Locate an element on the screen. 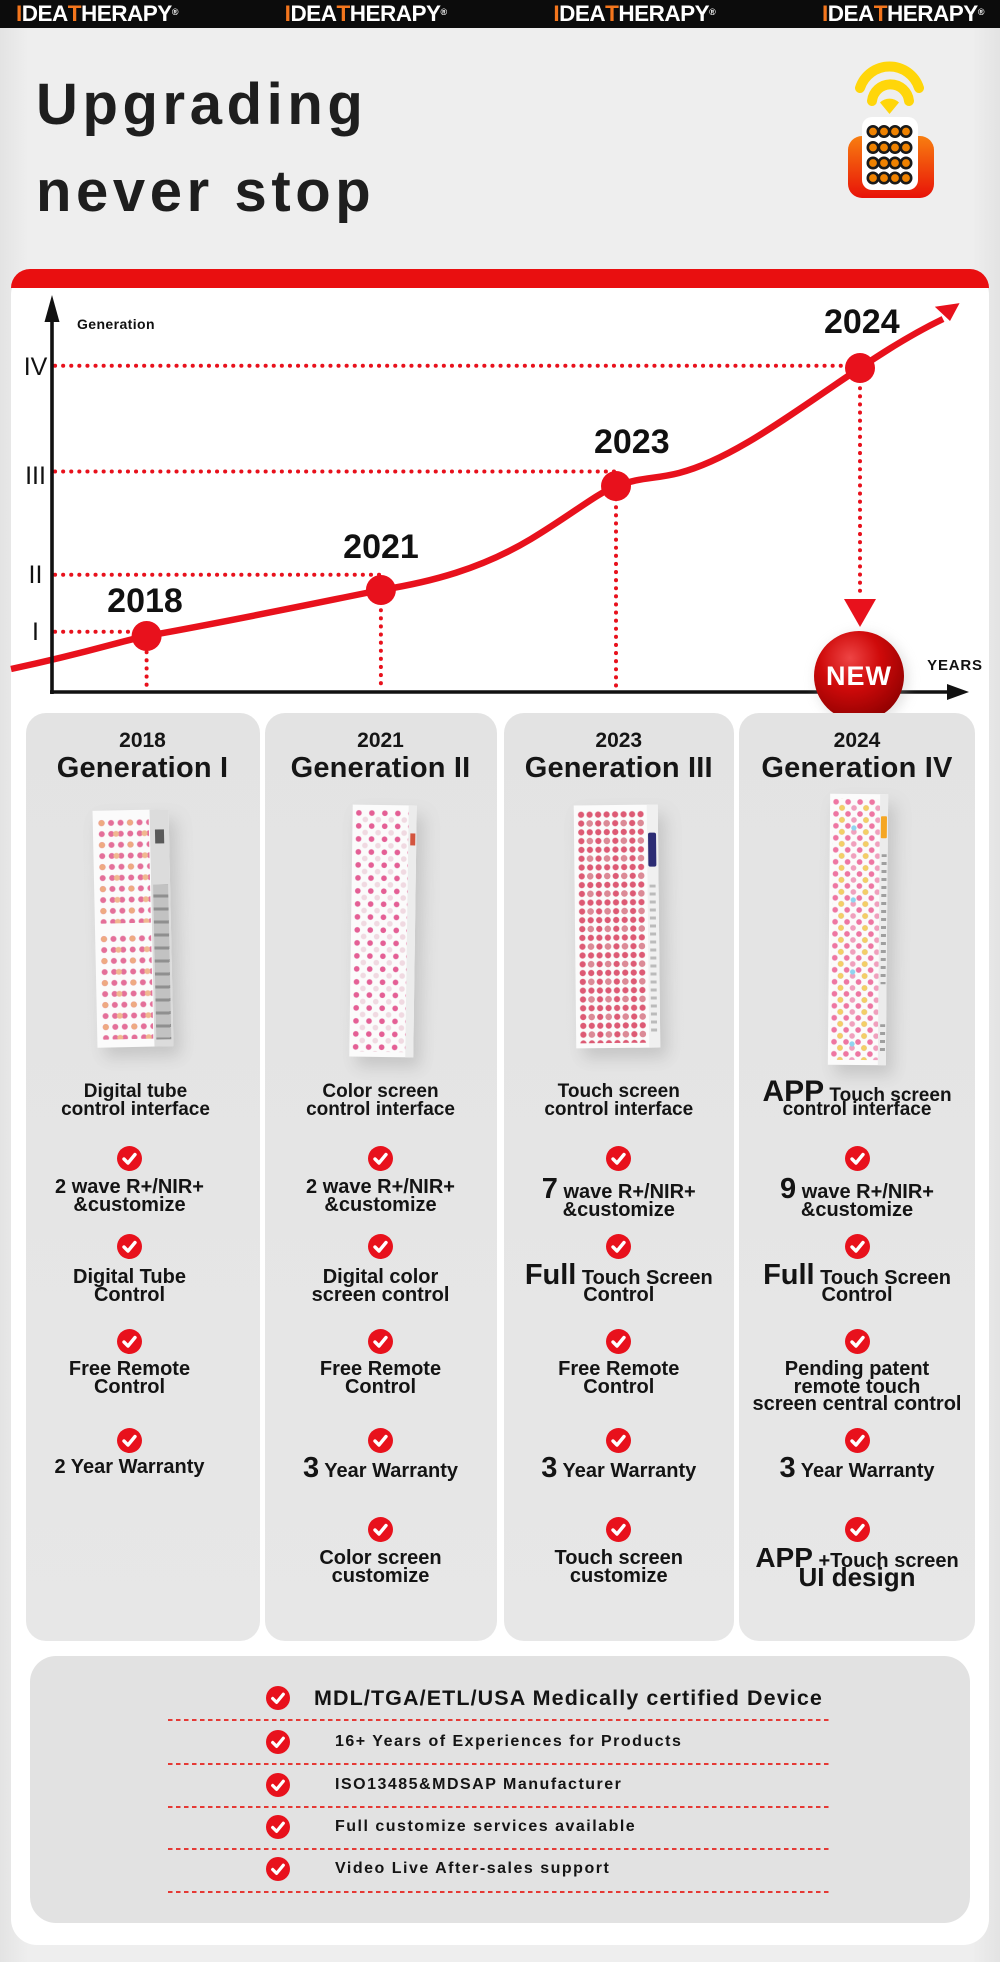 Image resolution: width=1000 pixels, height=1962 pixels. svg-text: 2023 is located at coordinates (632, 442).